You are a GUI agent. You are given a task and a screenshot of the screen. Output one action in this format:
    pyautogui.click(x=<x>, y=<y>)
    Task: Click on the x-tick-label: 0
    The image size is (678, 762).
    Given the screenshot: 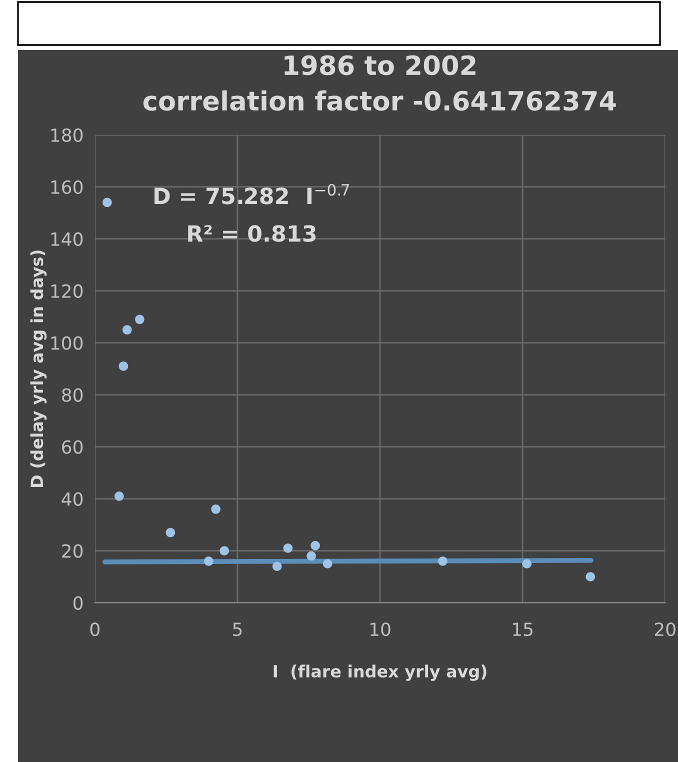 What is the action you would take?
    pyautogui.click(x=95, y=629)
    